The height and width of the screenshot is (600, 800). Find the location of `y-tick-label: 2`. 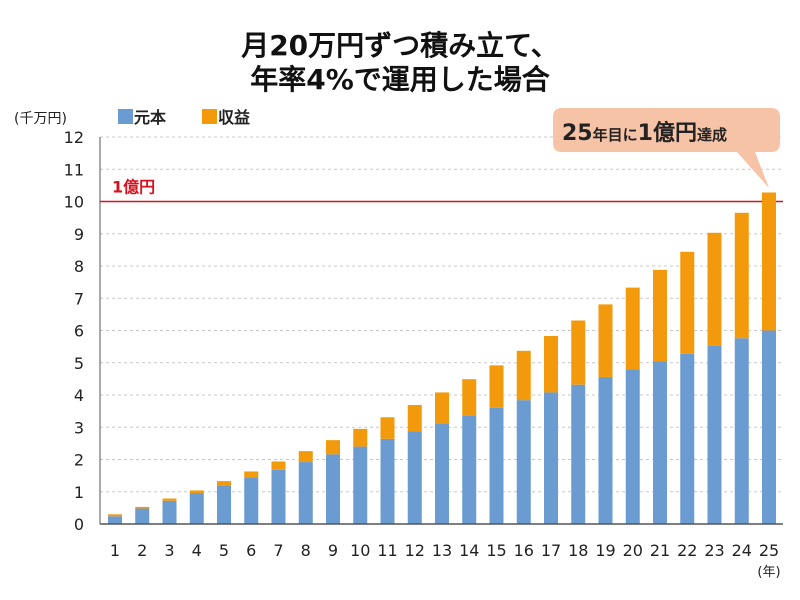

y-tick-label: 2 is located at coordinates (79, 460).